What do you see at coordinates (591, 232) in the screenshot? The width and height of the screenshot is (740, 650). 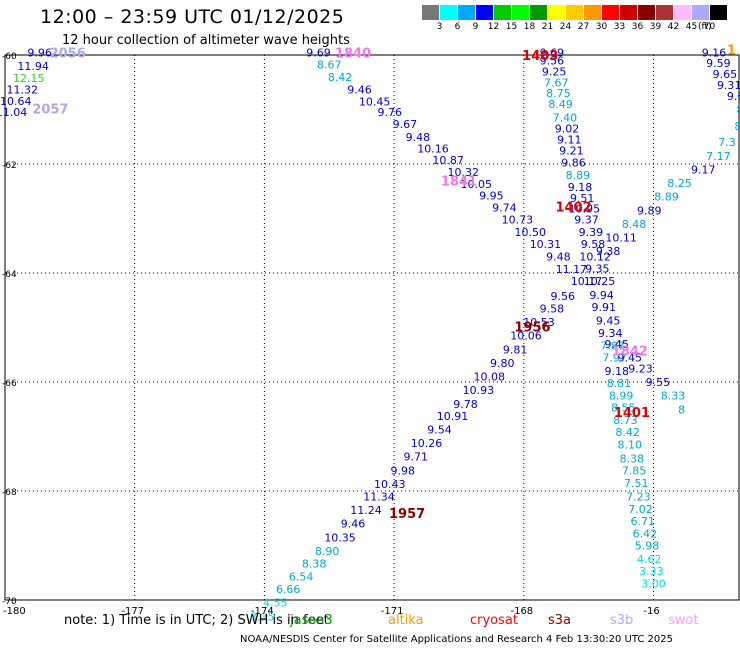 I see `data-point-label: 9.39` at bounding box center [591, 232].